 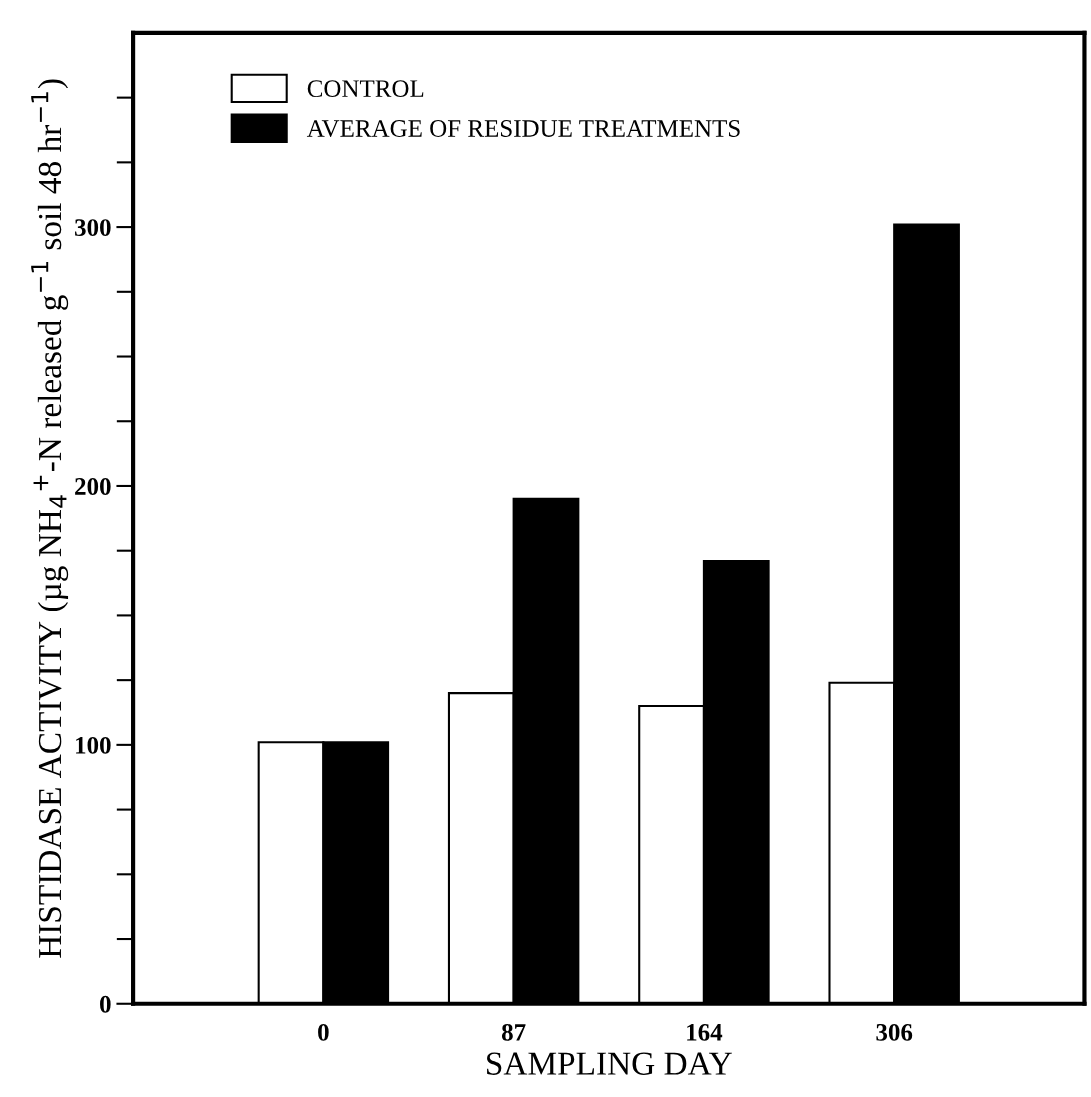 What do you see at coordinates (93, 486) in the screenshot?
I see `y-tick-label: 200` at bounding box center [93, 486].